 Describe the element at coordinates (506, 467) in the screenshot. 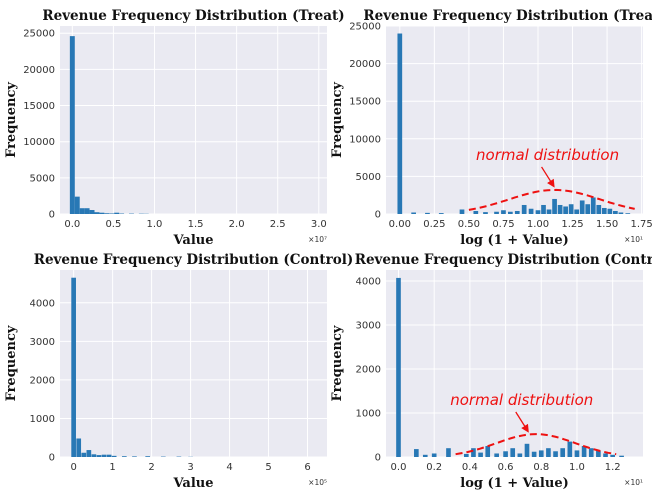

I see `x-tick-label: 0.6` at that location.